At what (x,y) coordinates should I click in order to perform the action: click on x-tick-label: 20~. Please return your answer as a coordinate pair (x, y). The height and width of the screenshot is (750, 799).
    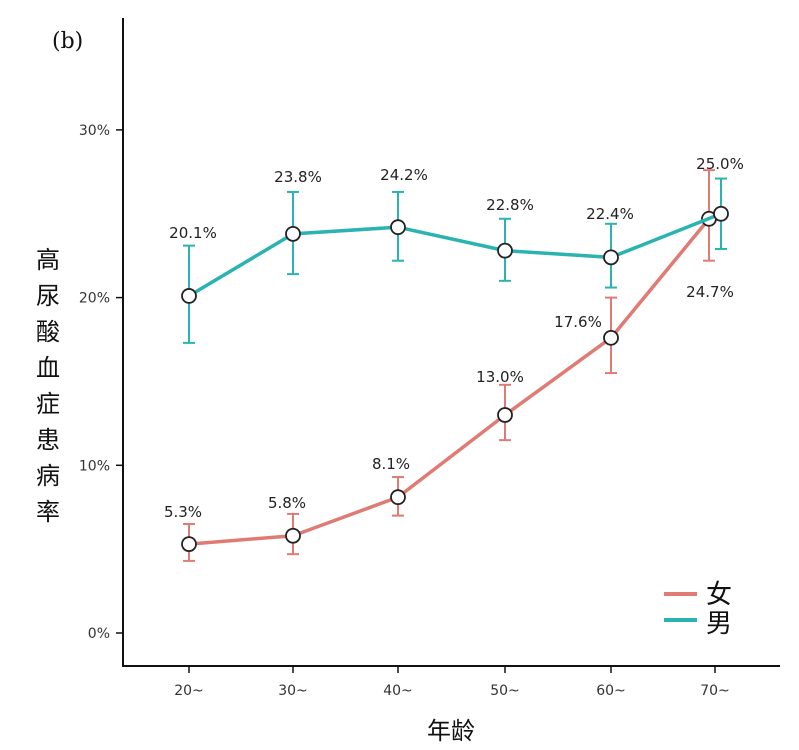
    Looking at the image, I should click on (189, 691).